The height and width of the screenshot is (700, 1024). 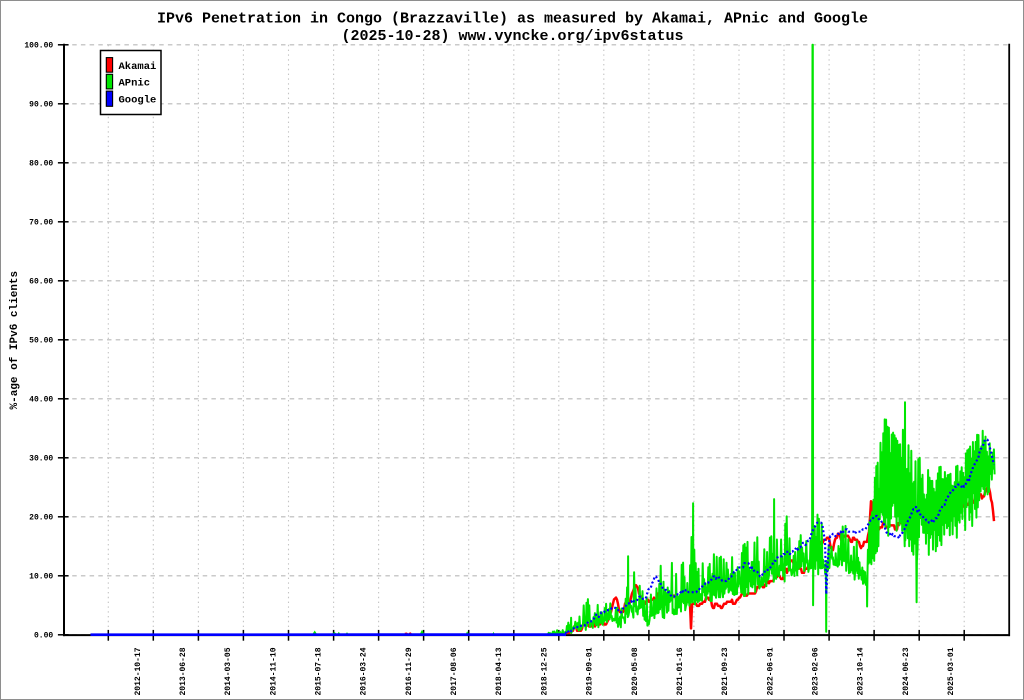 I want to click on svg-text: 2023-10-14, so click(x=861, y=671).